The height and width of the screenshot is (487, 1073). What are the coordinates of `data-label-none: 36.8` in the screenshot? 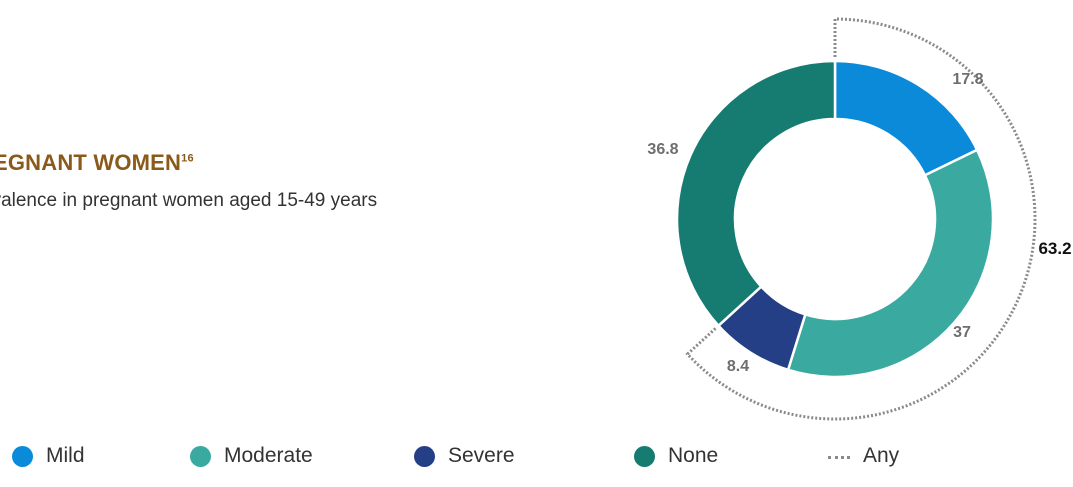 It's located at (662, 149).